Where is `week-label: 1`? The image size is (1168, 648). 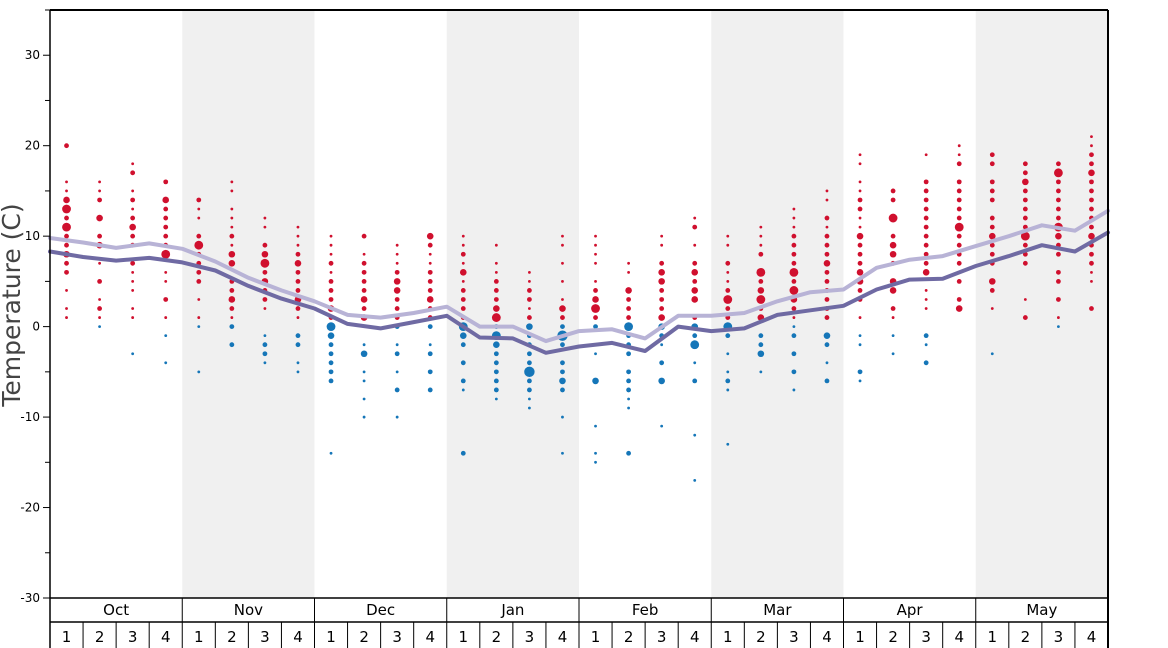
week-label: 1 is located at coordinates (67, 637).